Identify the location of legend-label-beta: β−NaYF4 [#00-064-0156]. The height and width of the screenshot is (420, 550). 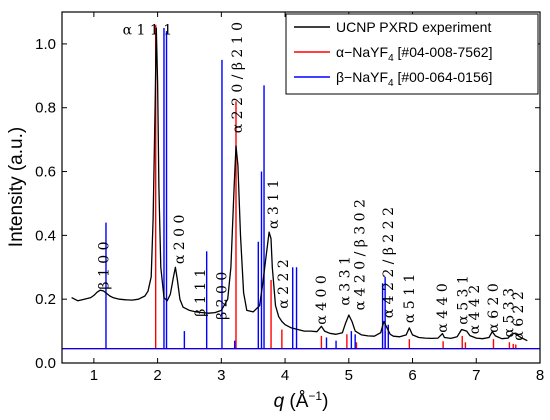
(414, 79).